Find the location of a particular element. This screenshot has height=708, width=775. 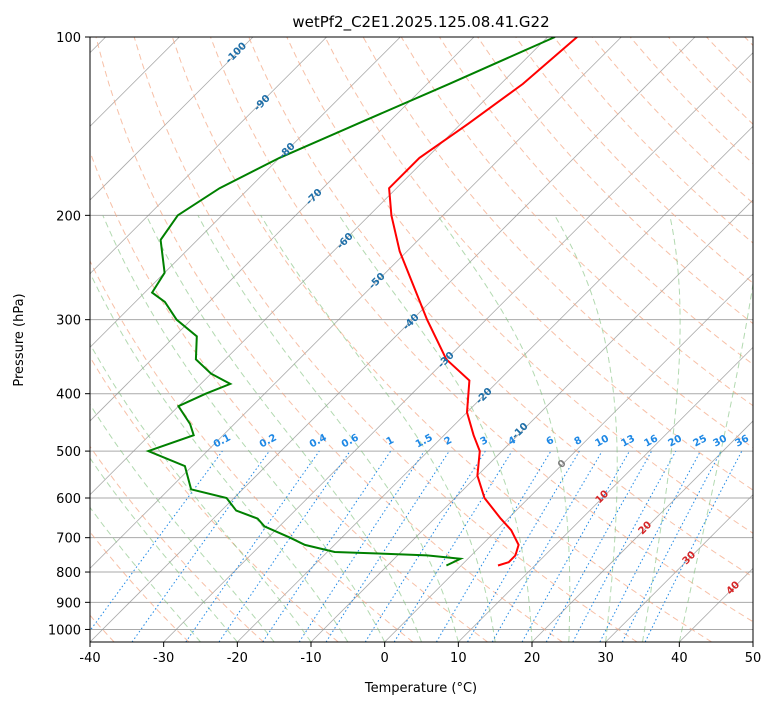

y-tick-label: 800 is located at coordinates (68, 573).